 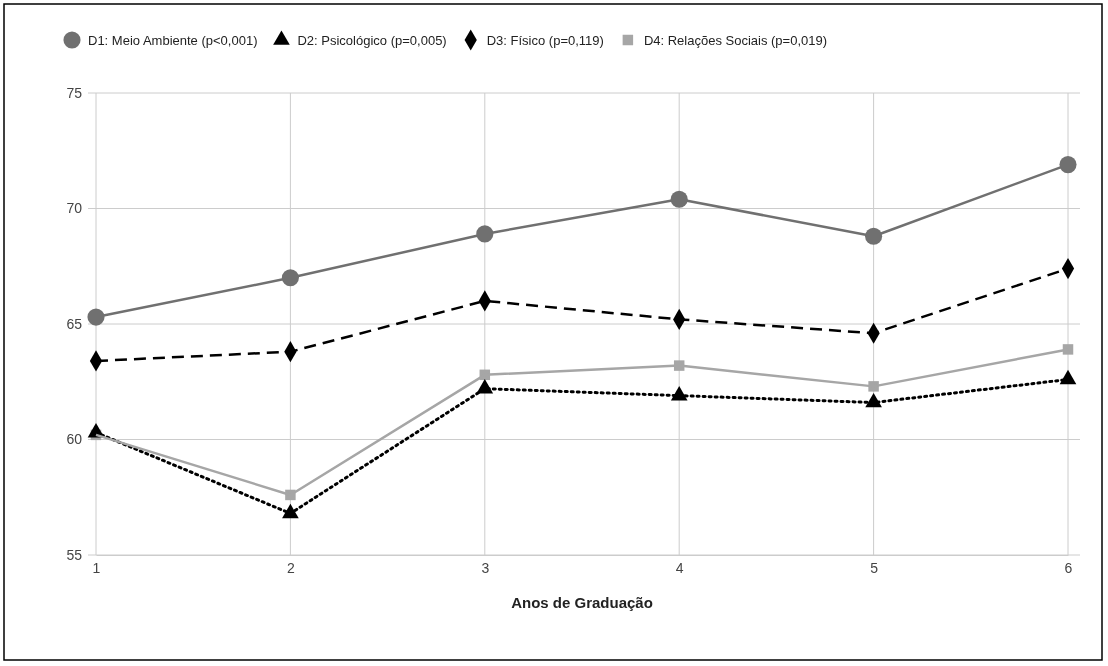 What do you see at coordinates (485, 567) in the screenshot?
I see `x-tick-label: 3` at bounding box center [485, 567].